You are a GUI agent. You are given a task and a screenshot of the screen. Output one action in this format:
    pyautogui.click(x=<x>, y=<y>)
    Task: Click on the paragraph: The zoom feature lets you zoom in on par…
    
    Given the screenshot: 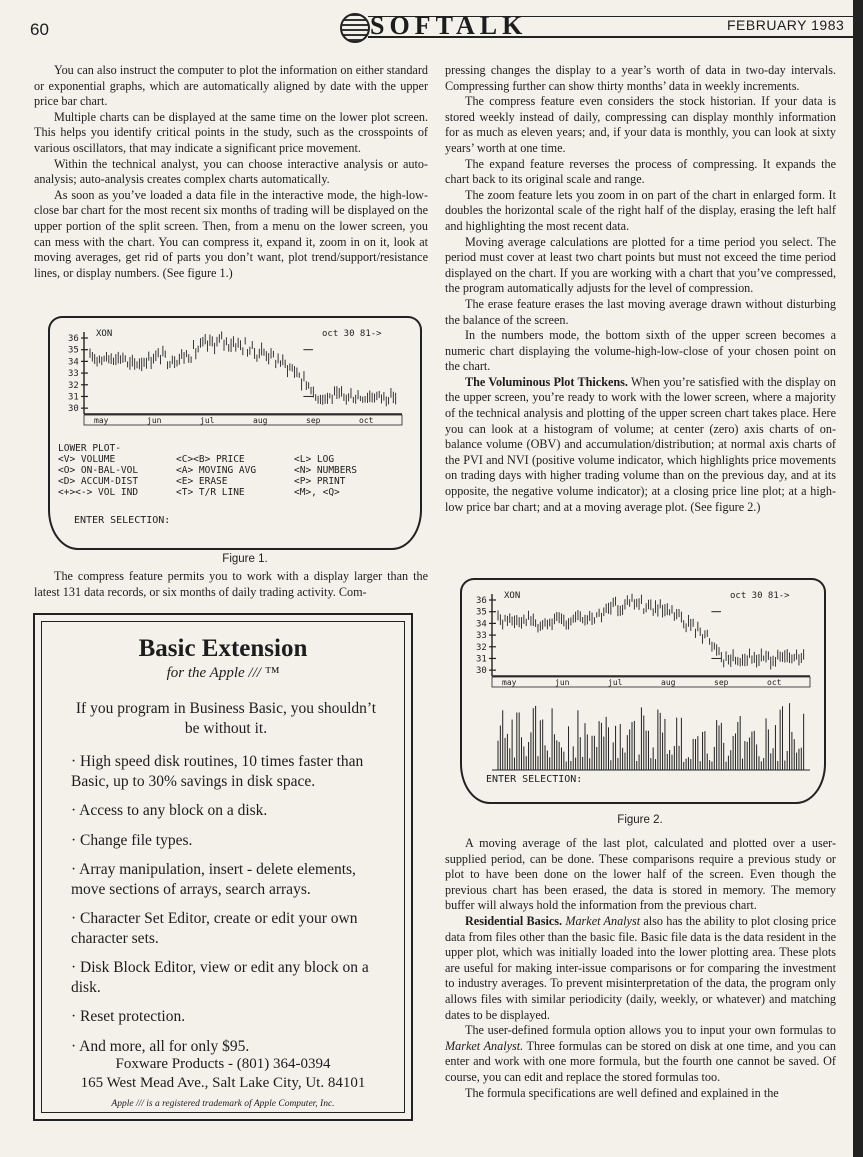 What is the action you would take?
    pyautogui.click(x=640, y=210)
    